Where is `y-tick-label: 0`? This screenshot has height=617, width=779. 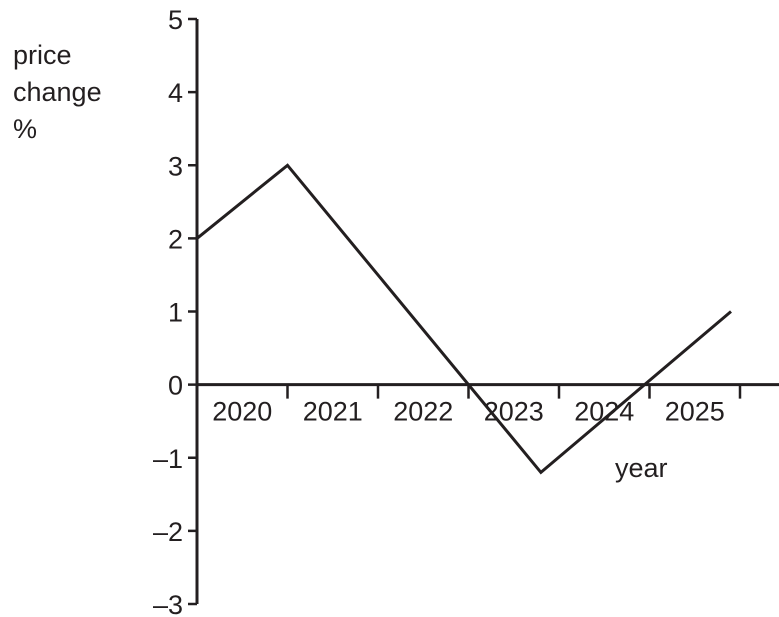 y-tick-label: 0 is located at coordinates (175, 386).